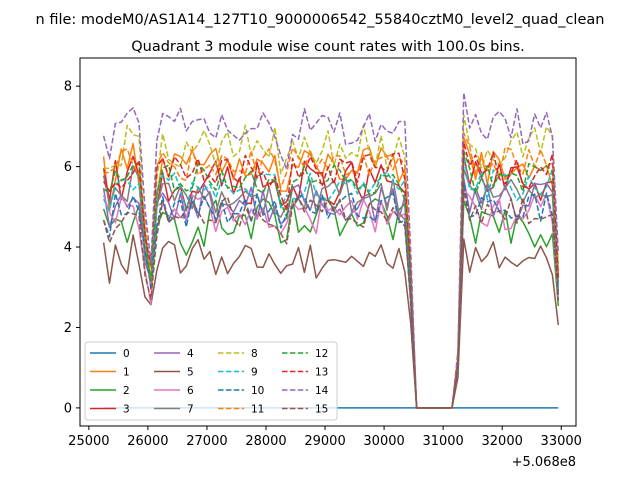 The height and width of the screenshot is (480, 640). What do you see at coordinates (561, 441) in the screenshot?
I see `x-tick-label: 33000` at bounding box center [561, 441].